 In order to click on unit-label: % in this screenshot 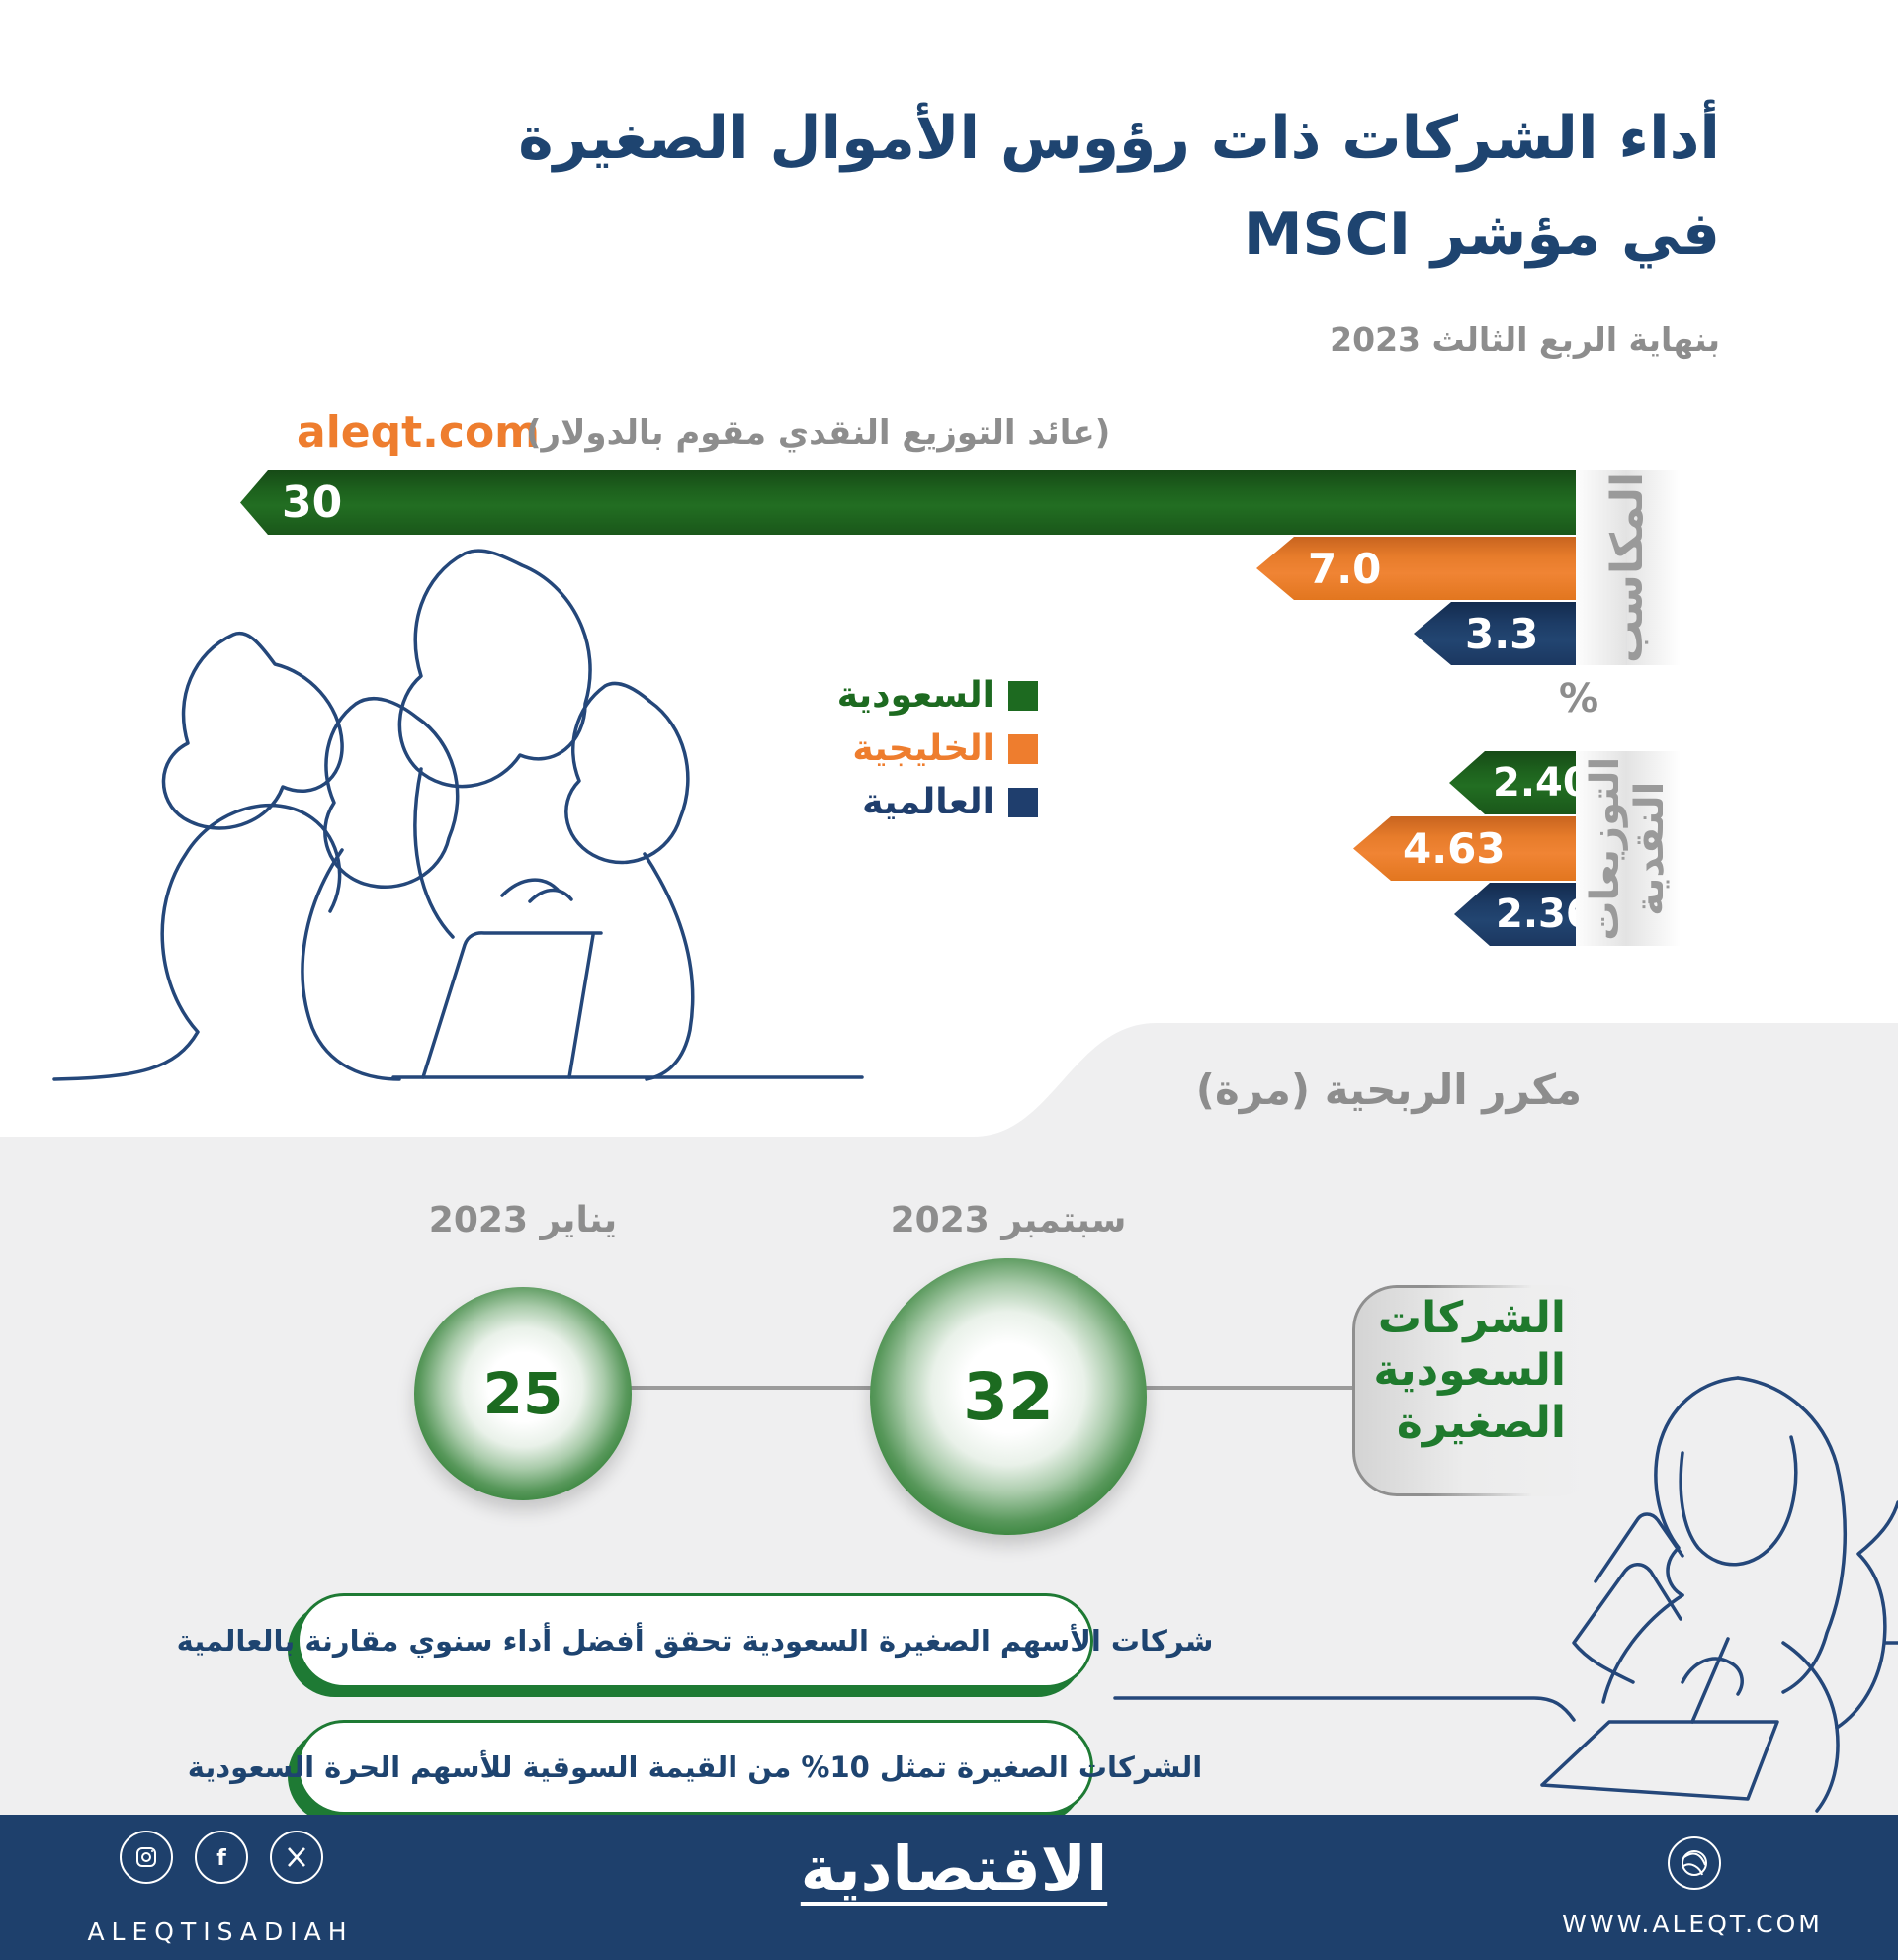, I will do `click(1579, 699)`.